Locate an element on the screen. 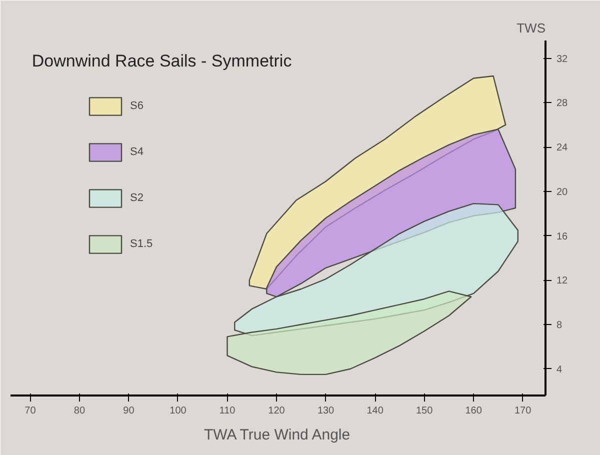 The height and width of the screenshot is (455, 600). x-tick-label: 80 is located at coordinates (80, 411).